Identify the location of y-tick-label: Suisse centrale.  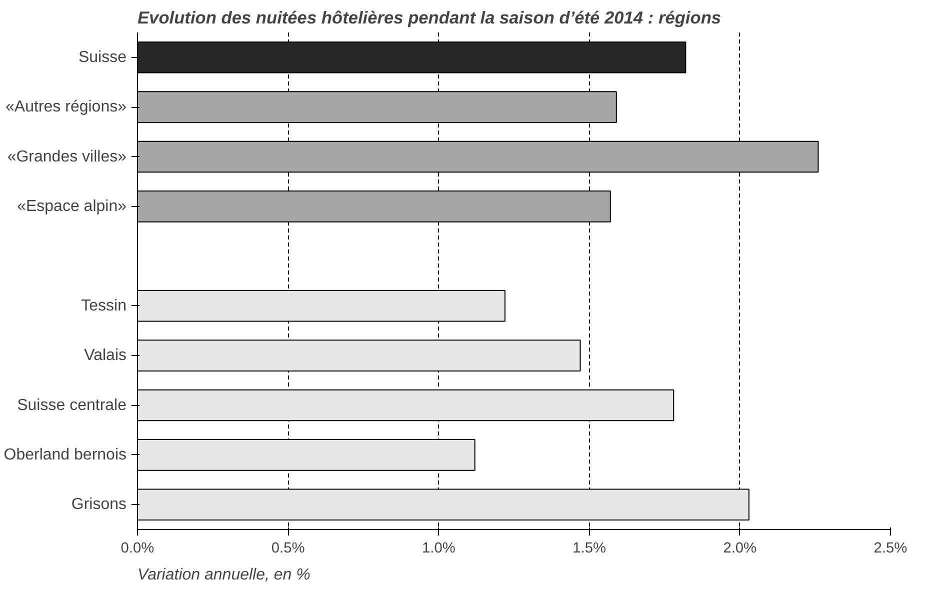
(72, 405).